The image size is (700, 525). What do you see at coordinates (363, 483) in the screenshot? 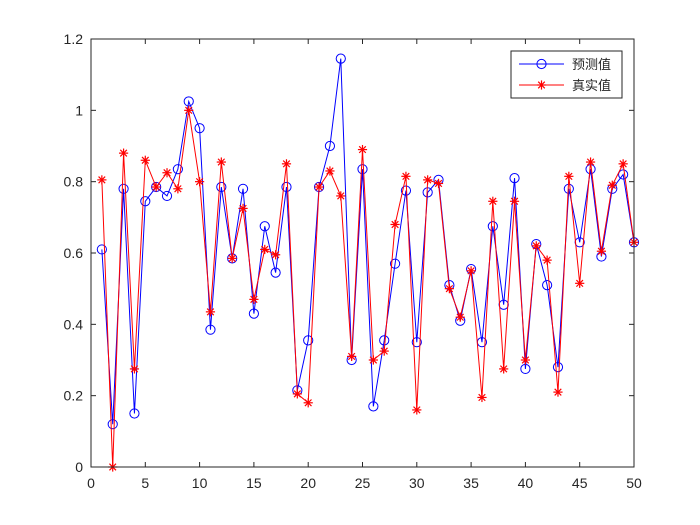
I see `x-tick-label: 25` at bounding box center [363, 483].